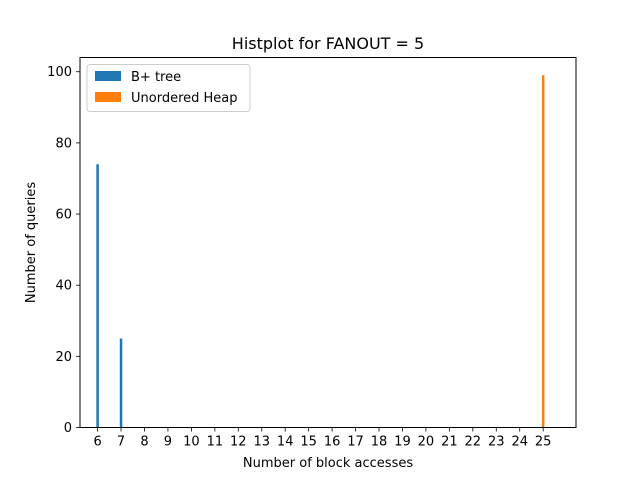 The image size is (640, 480). What do you see at coordinates (184, 98) in the screenshot?
I see `legend-label-unordered-heap: Unordered Heap` at bounding box center [184, 98].